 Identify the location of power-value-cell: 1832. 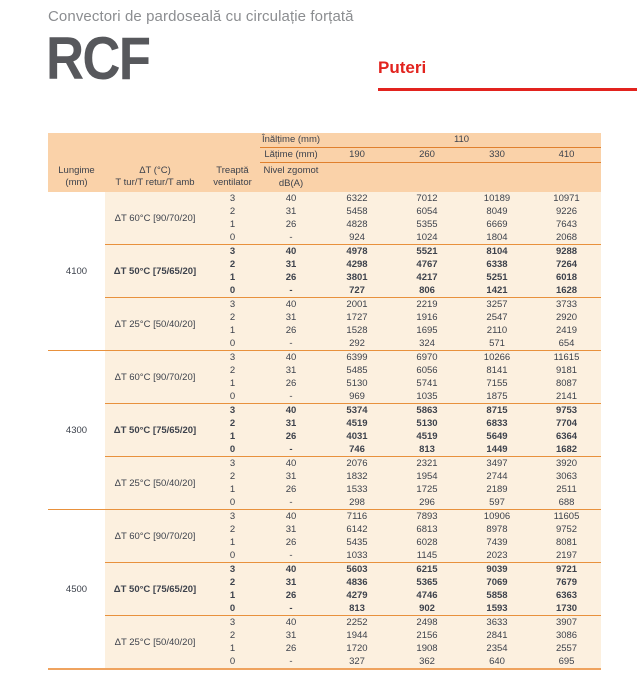
(357, 476).